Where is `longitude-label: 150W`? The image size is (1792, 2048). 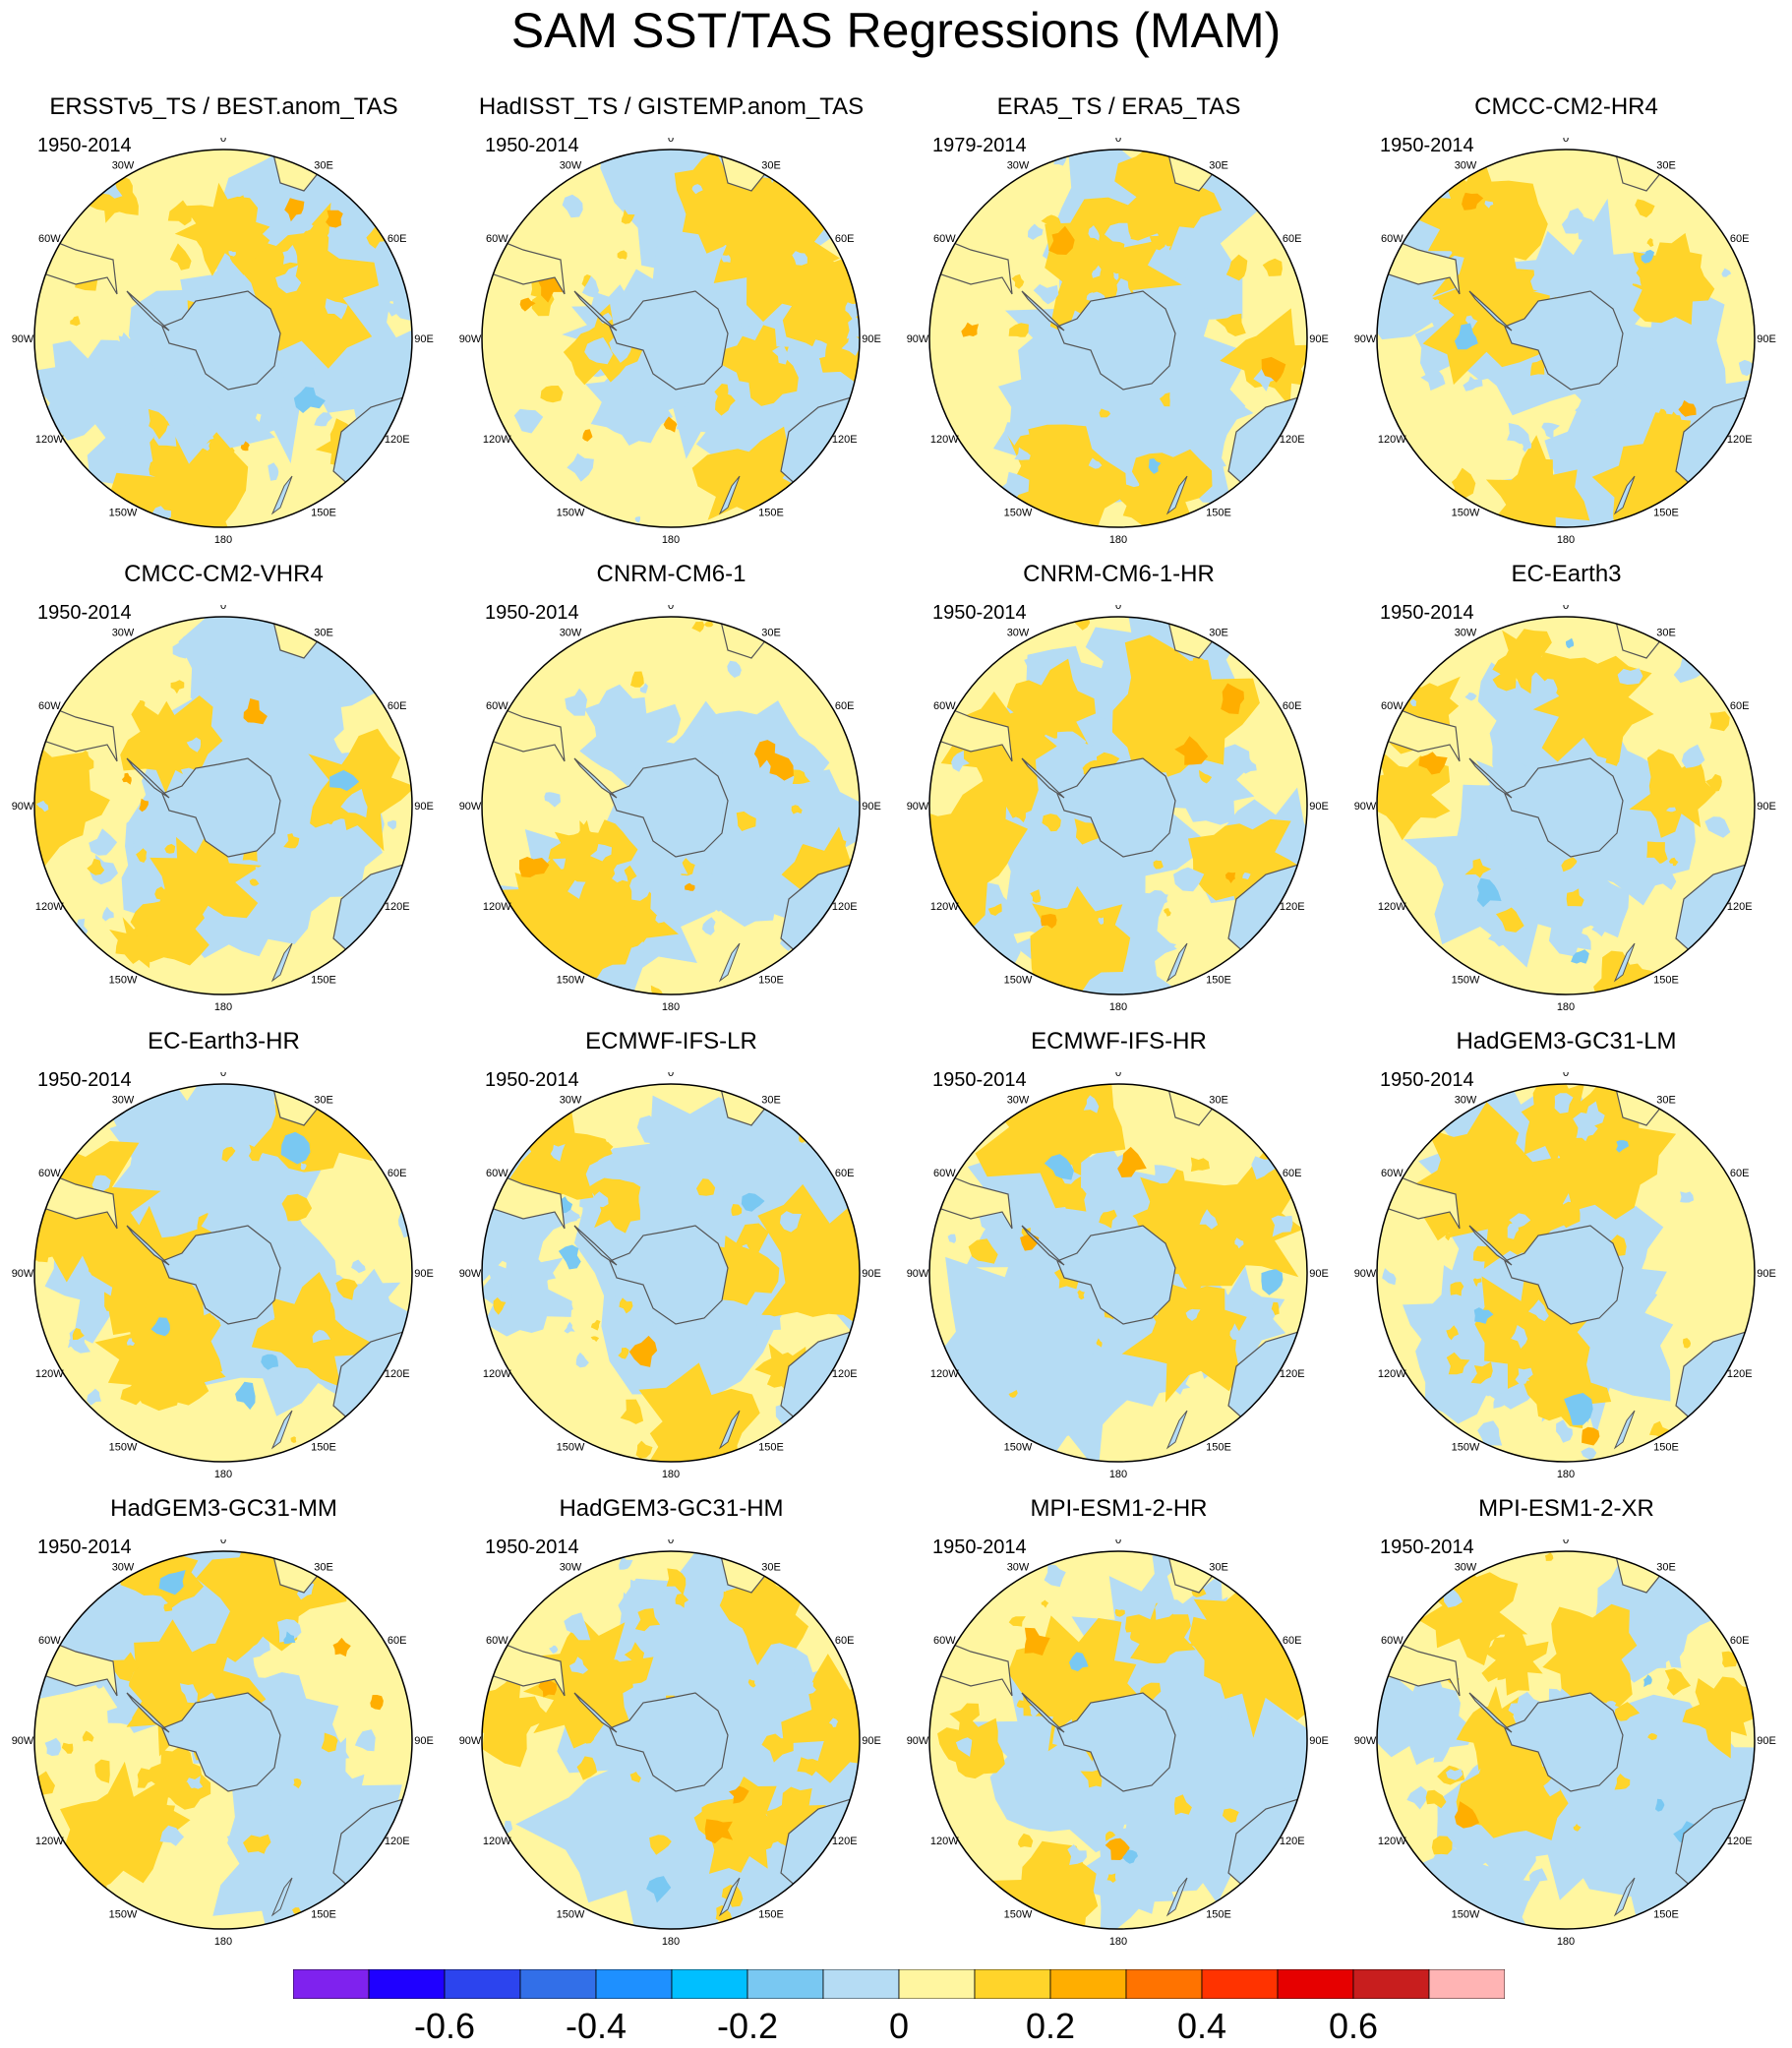 longitude-label: 150W is located at coordinates (1018, 513).